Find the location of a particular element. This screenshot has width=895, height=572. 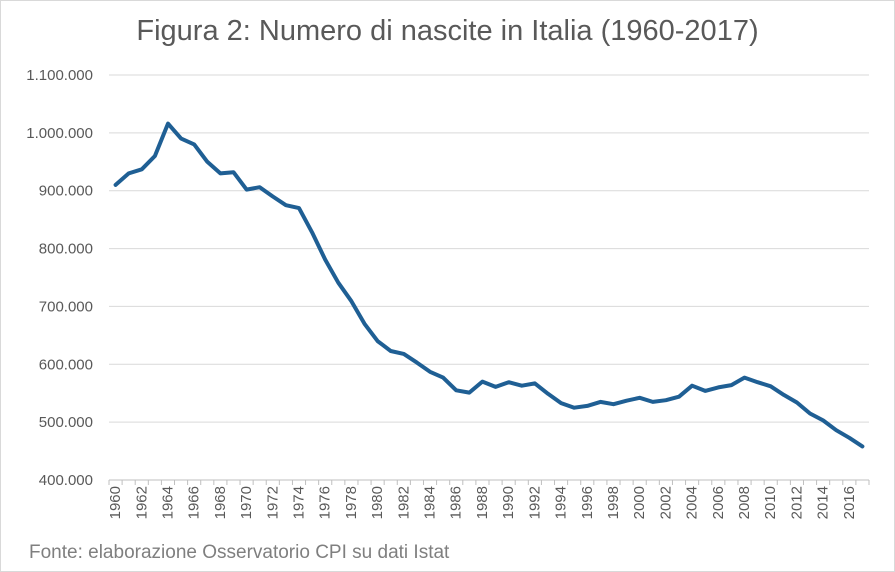

x-tick-label: 1964 is located at coordinates (167, 502).